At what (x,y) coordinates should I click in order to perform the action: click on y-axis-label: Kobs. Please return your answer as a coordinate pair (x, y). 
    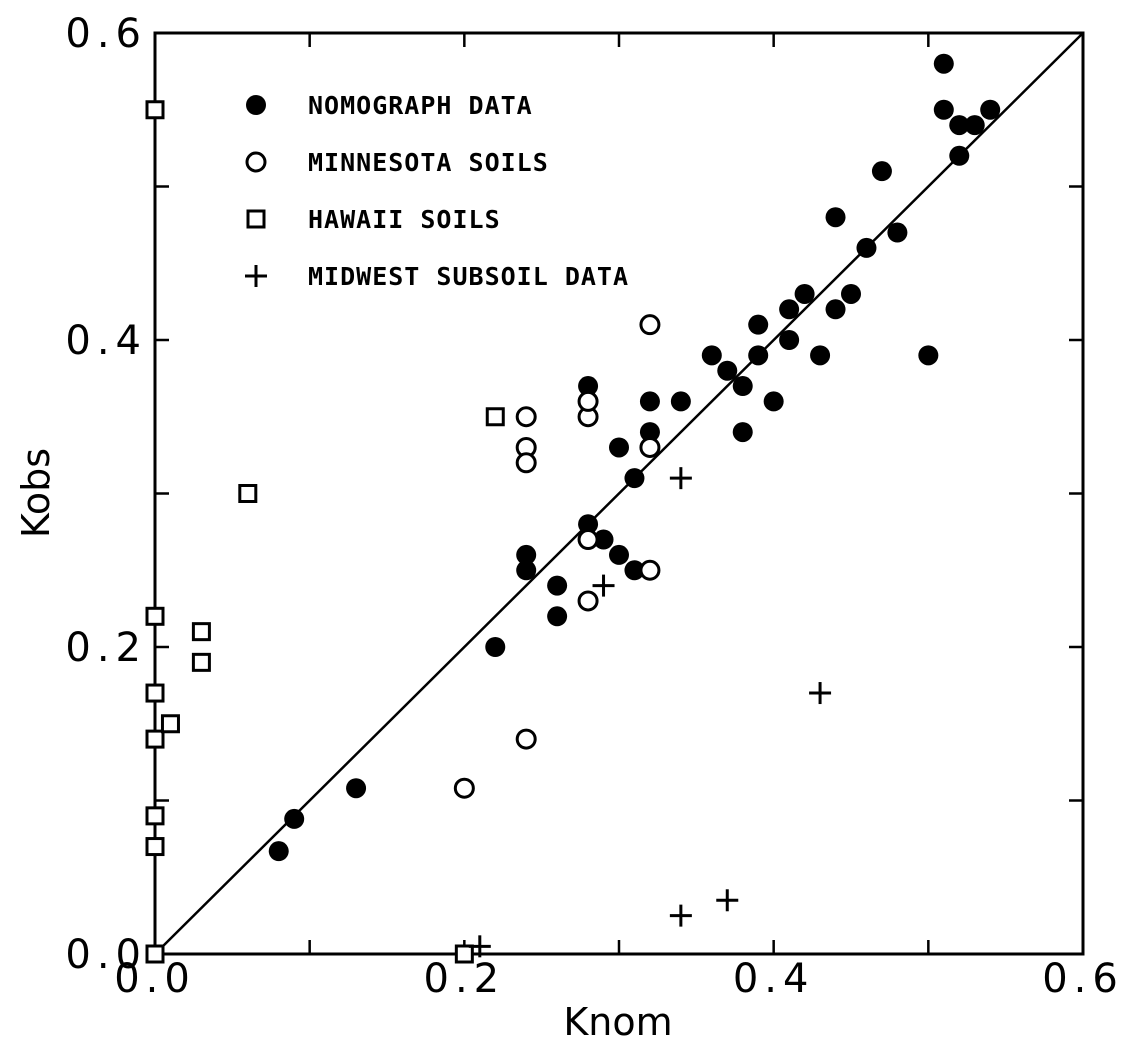
    Looking at the image, I should click on (36, 493).